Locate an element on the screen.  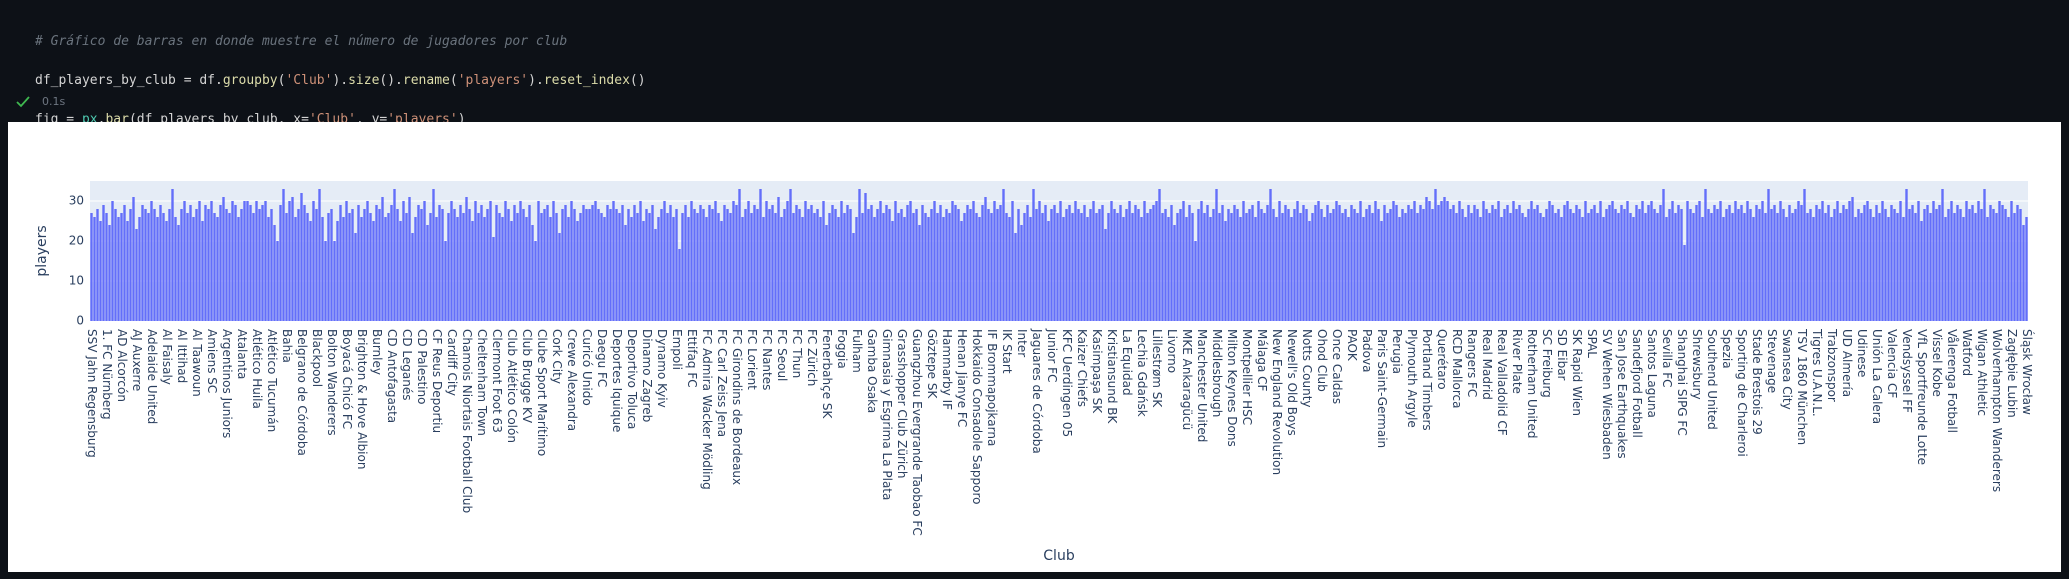
x-tick-label: UD Almería is located at coordinates (1847, 363).